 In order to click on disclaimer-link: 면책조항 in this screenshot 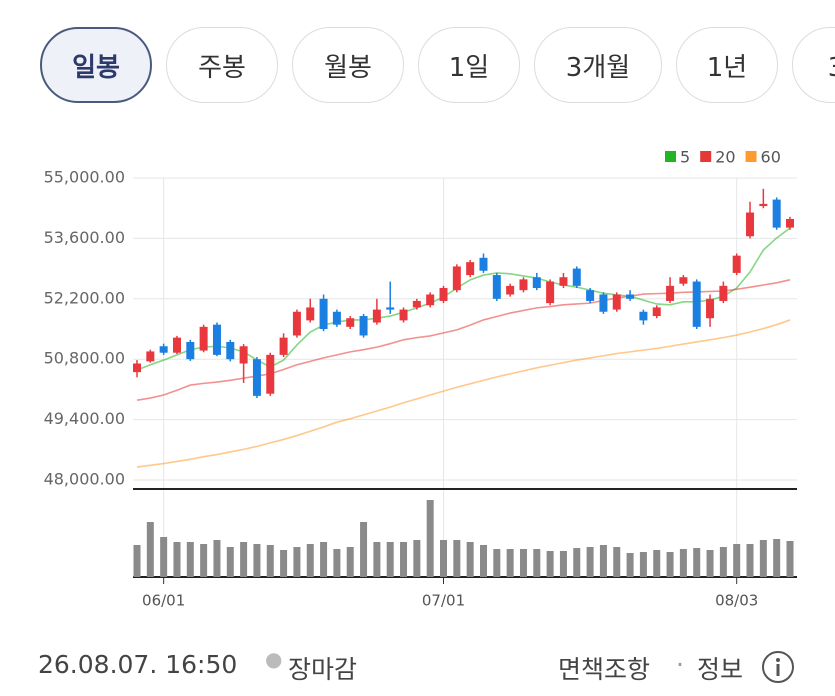, I will do `click(604, 669)`.